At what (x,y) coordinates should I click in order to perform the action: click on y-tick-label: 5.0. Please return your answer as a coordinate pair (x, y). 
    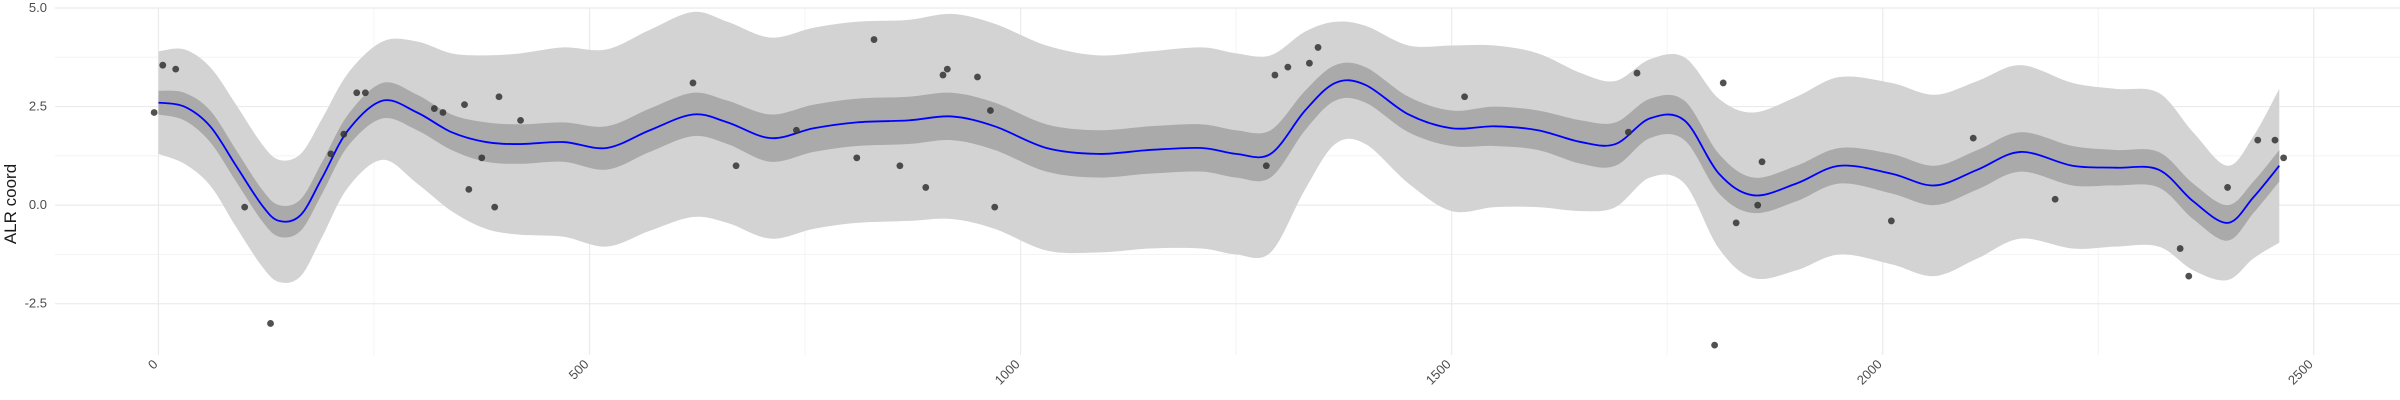
    Looking at the image, I should click on (38, 7).